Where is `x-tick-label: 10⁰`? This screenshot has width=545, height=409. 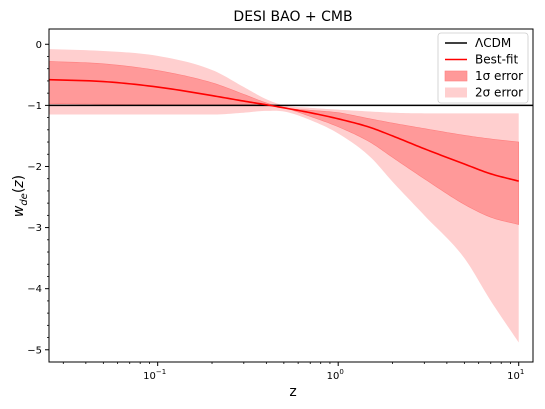
x-tick-label: 10⁰ is located at coordinates (335, 375).